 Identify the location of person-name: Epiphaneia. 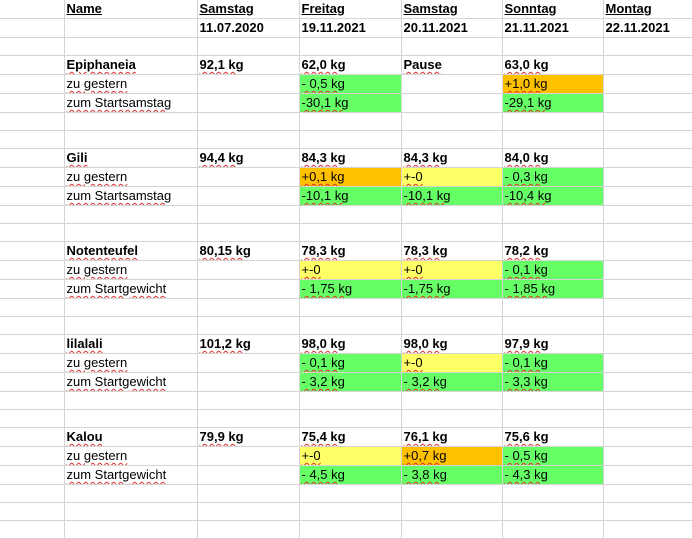
(131, 65).